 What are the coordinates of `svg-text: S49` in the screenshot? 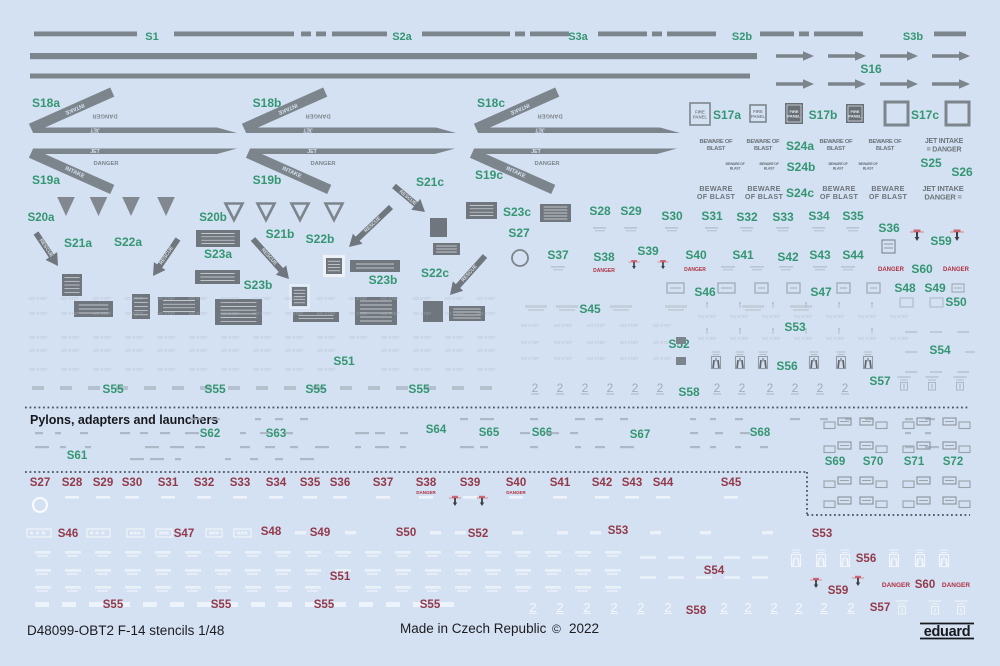 It's located at (935, 288).